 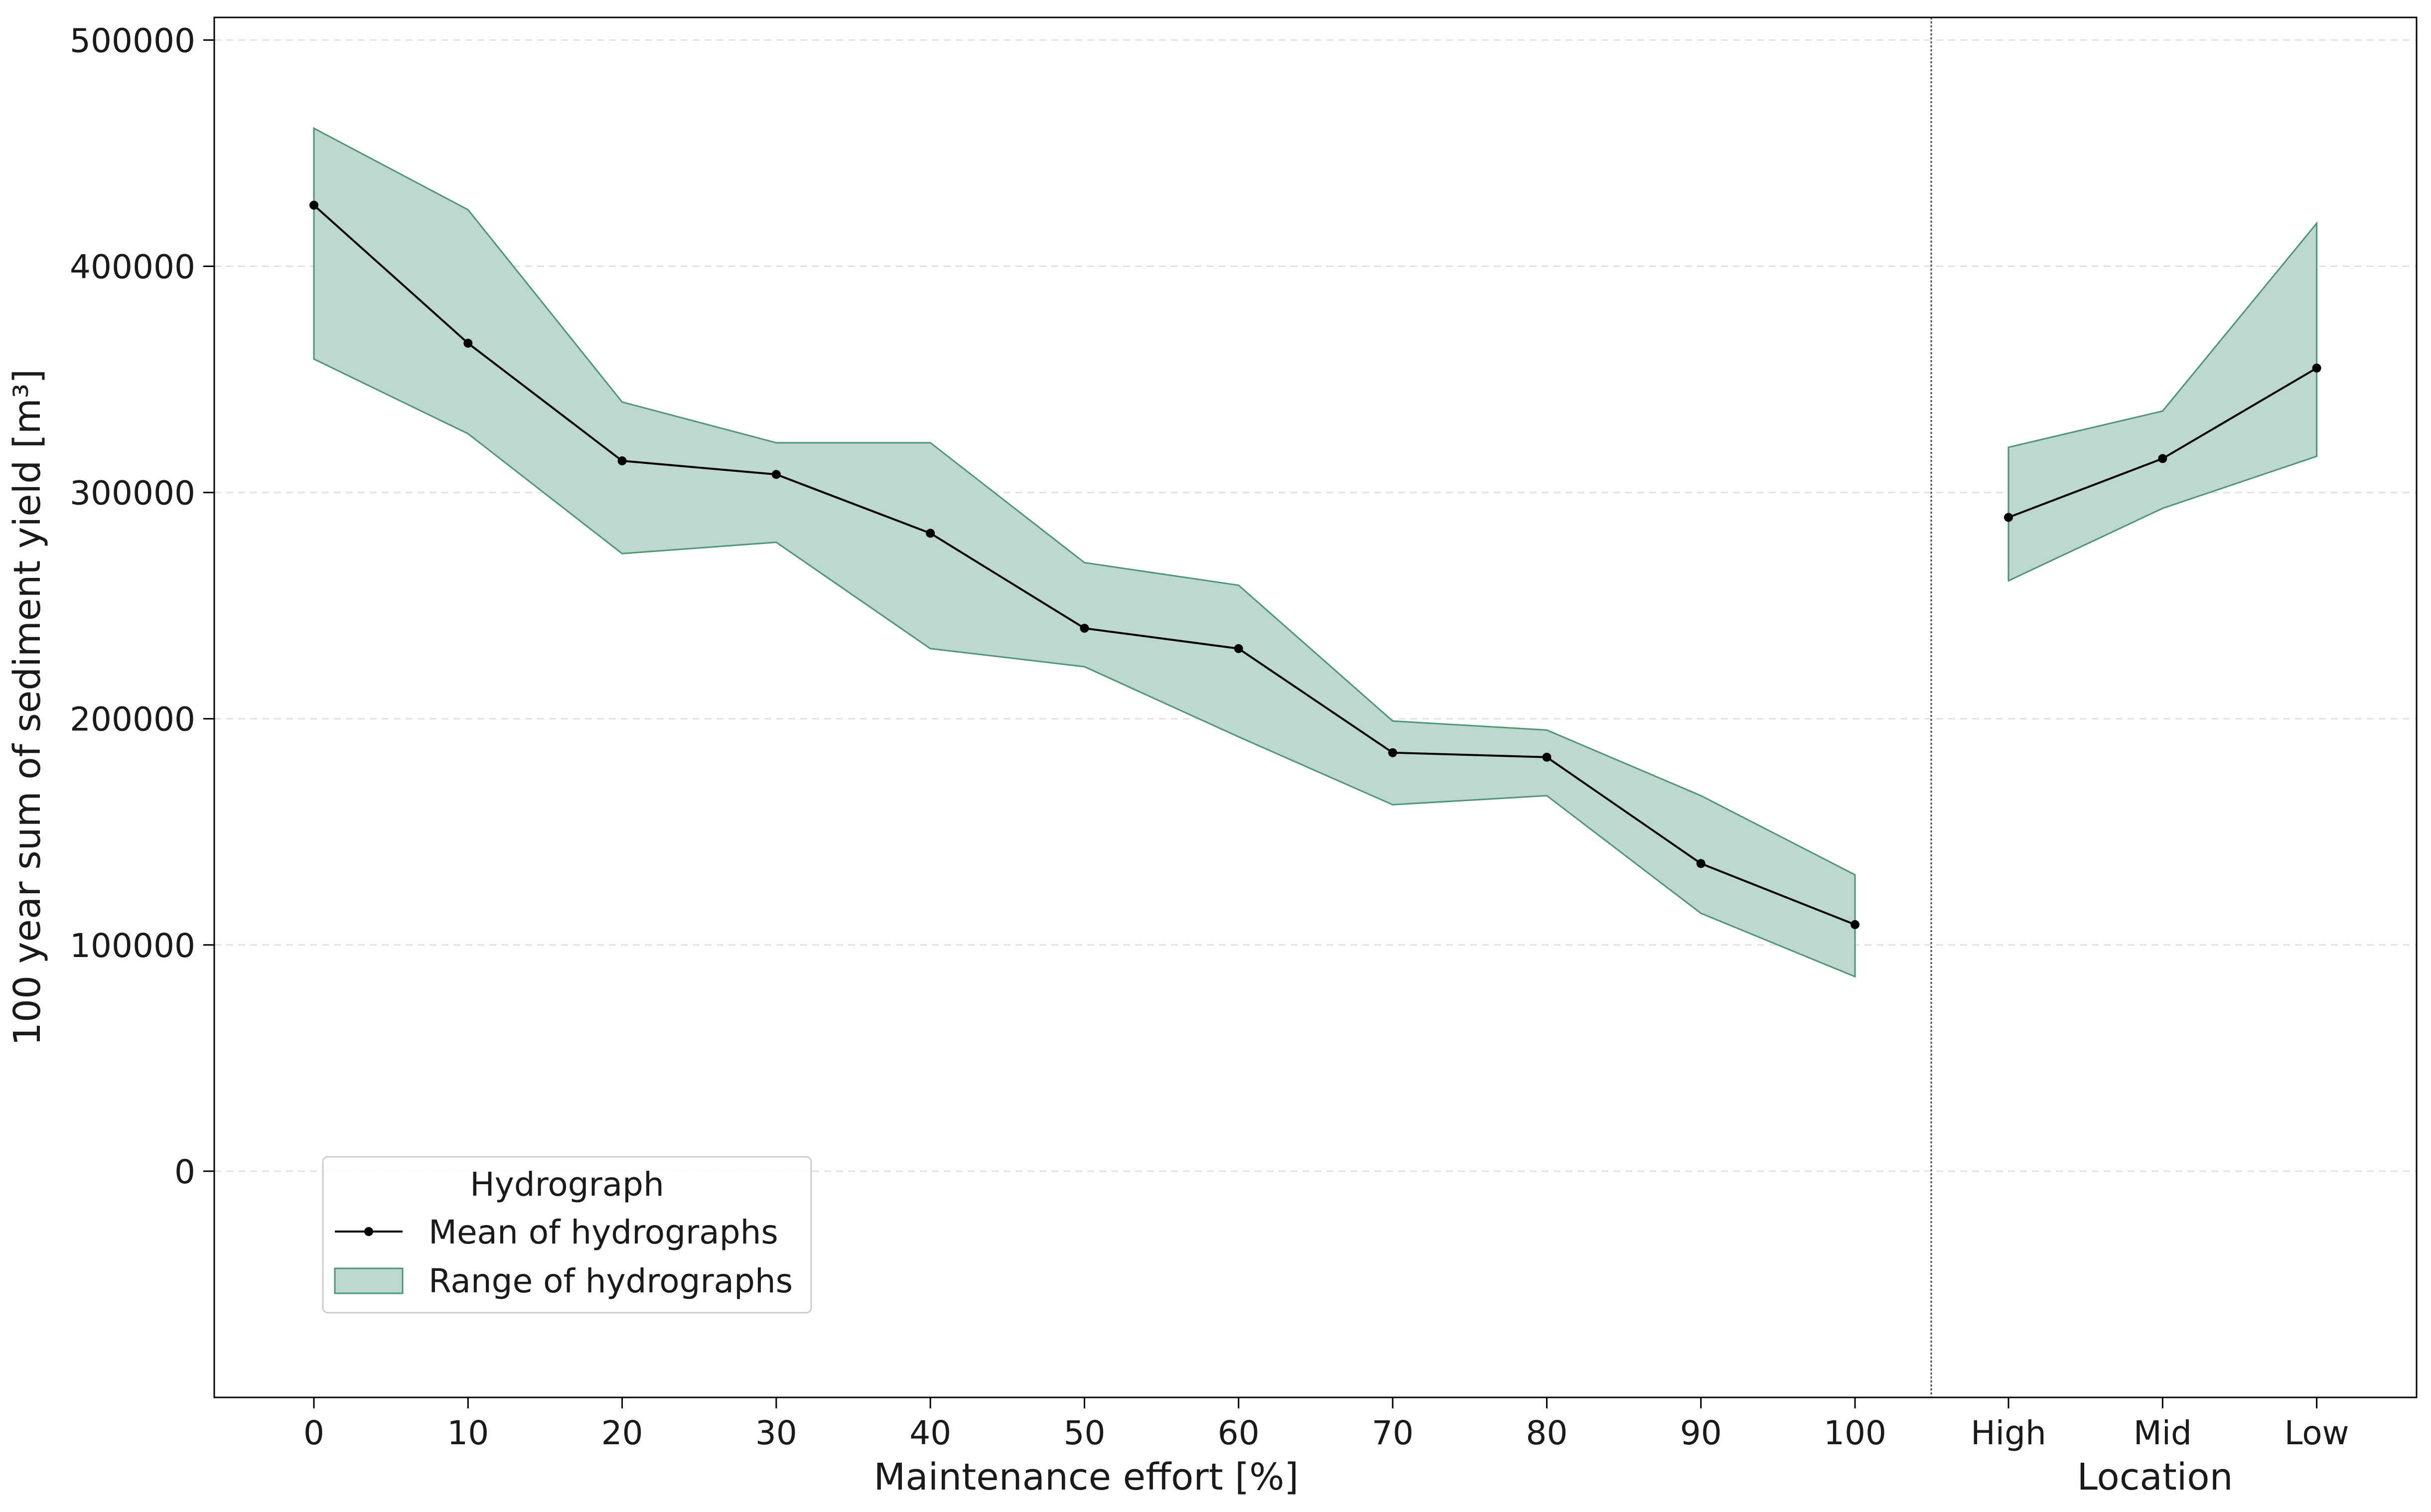 I want to click on x-tick-label: High, so click(x=2009, y=1433).